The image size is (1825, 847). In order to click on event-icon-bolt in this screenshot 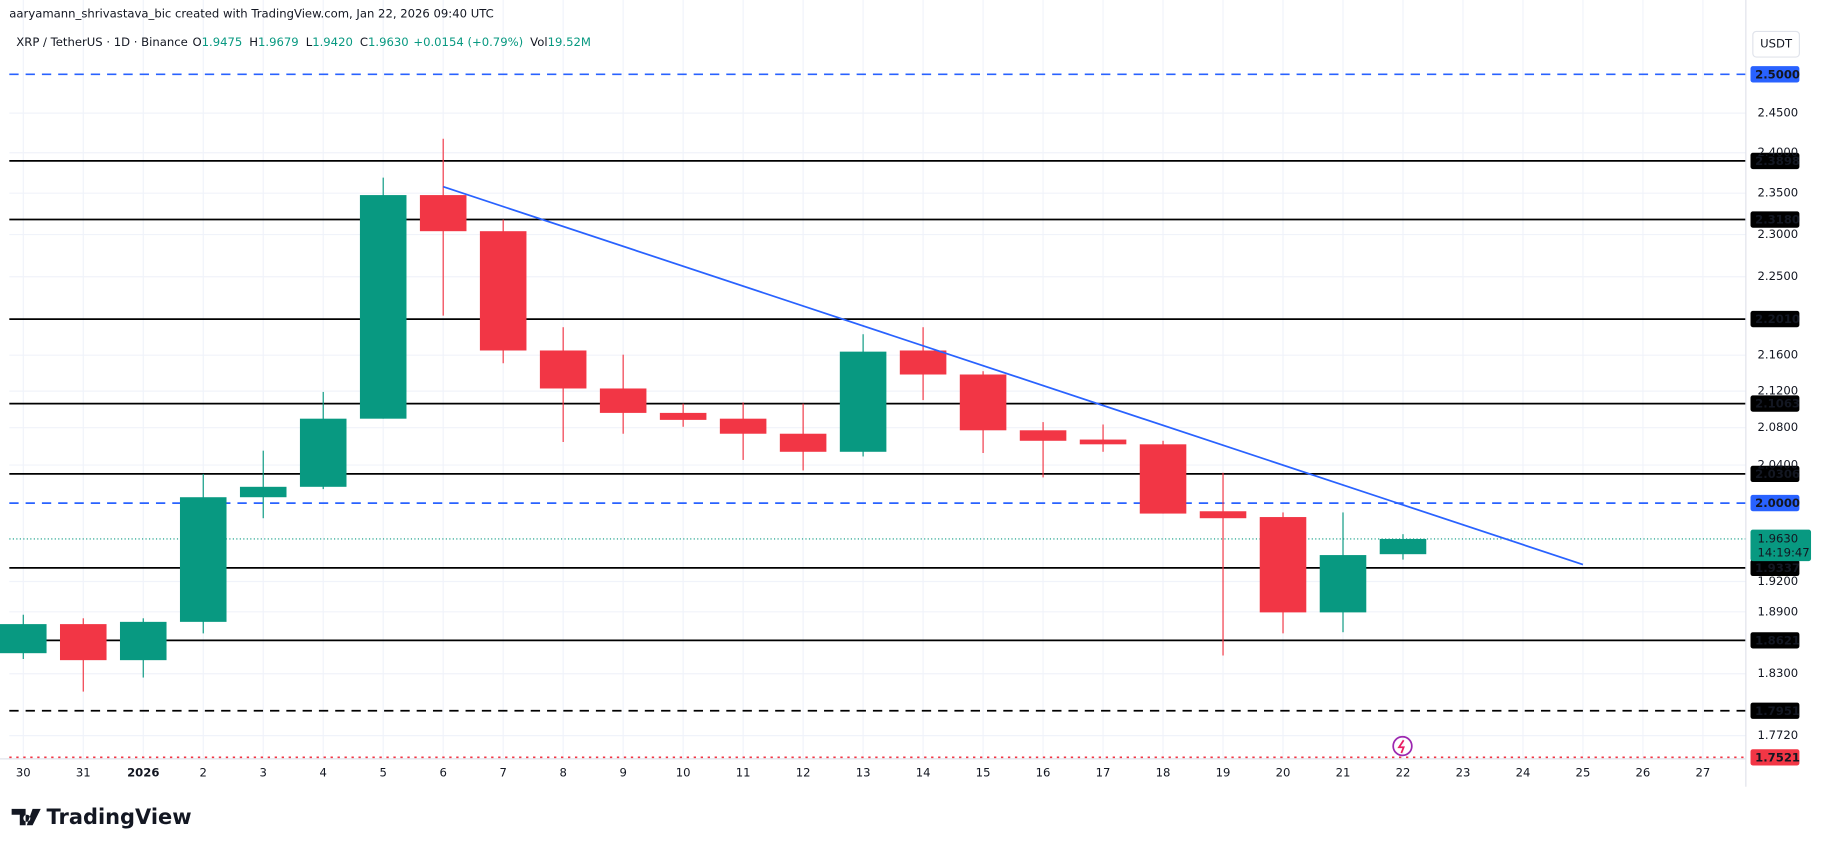, I will do `click(1401, 746)`.